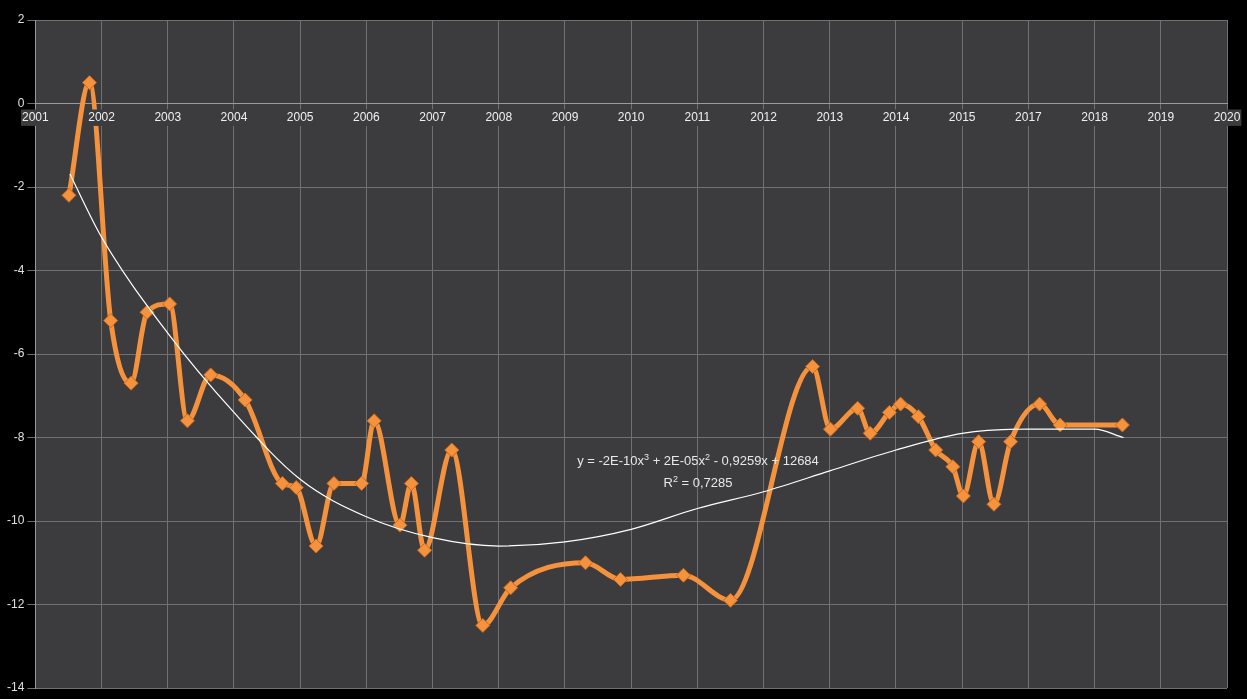 Image resolution: width=1247 pixels, height=699 pixels. What do you see at coordinates (16, 520) in the screenshot?
I see `y-tick-label: -10` at bounding box center [16, 520].